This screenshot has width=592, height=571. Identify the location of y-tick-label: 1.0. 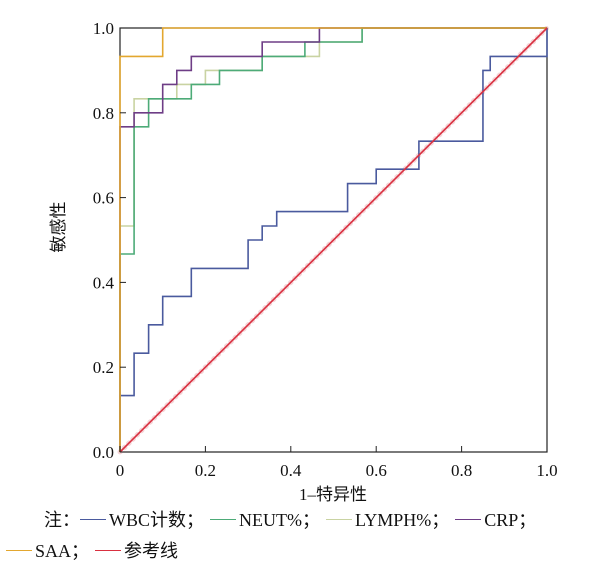
(103, 28).